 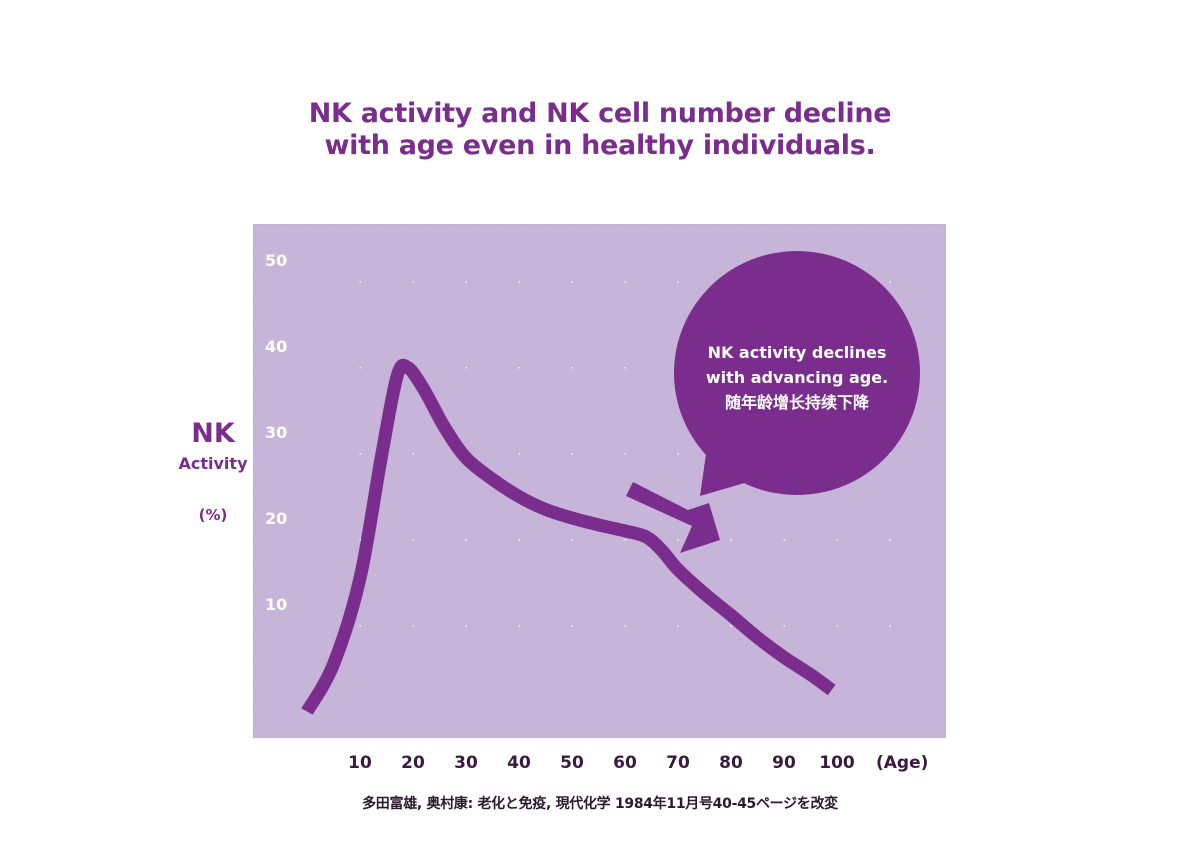 I want to click on y-tick-label: 30, so click(x=276, y=432).